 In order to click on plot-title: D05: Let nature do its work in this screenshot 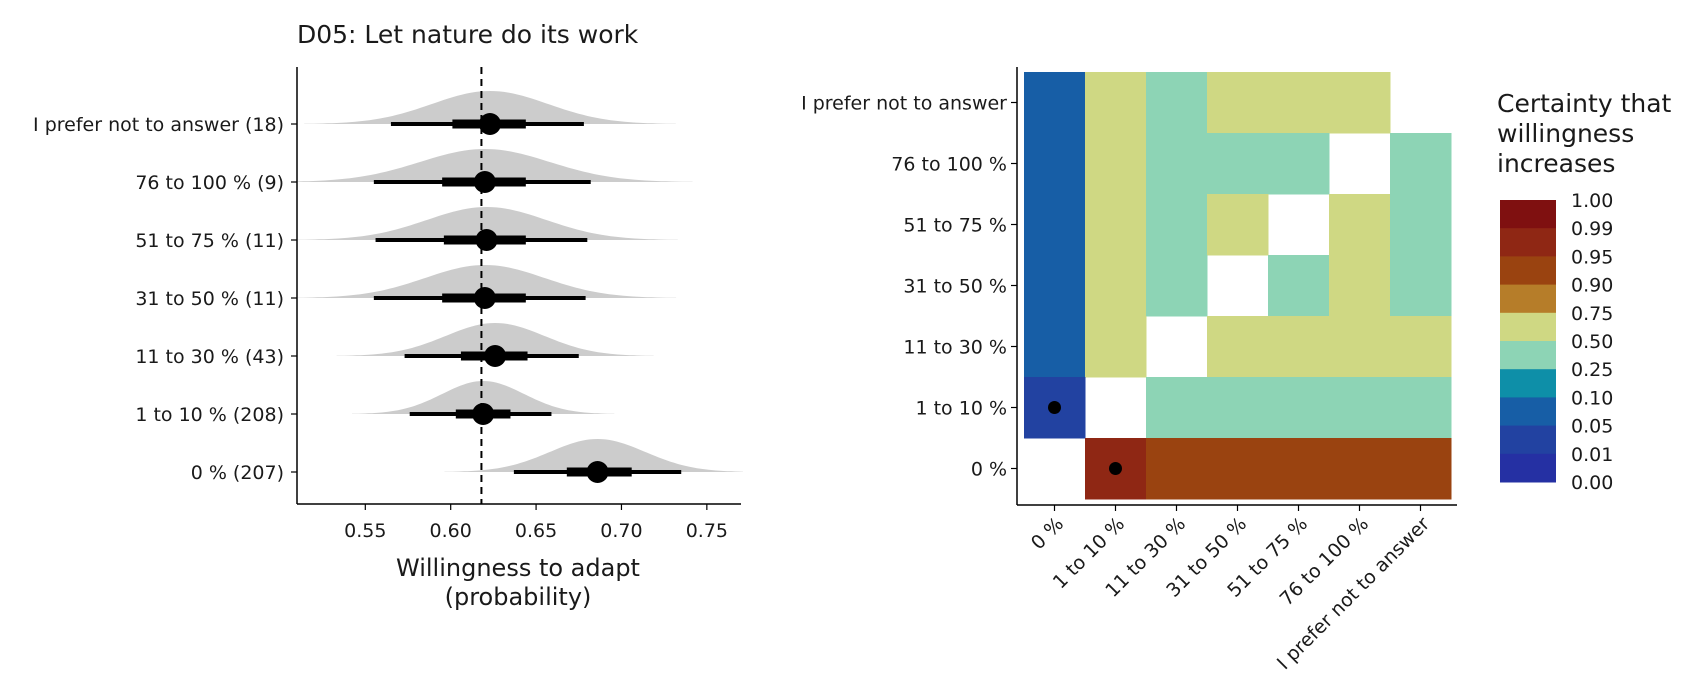, I will do `click(468, 34)`.